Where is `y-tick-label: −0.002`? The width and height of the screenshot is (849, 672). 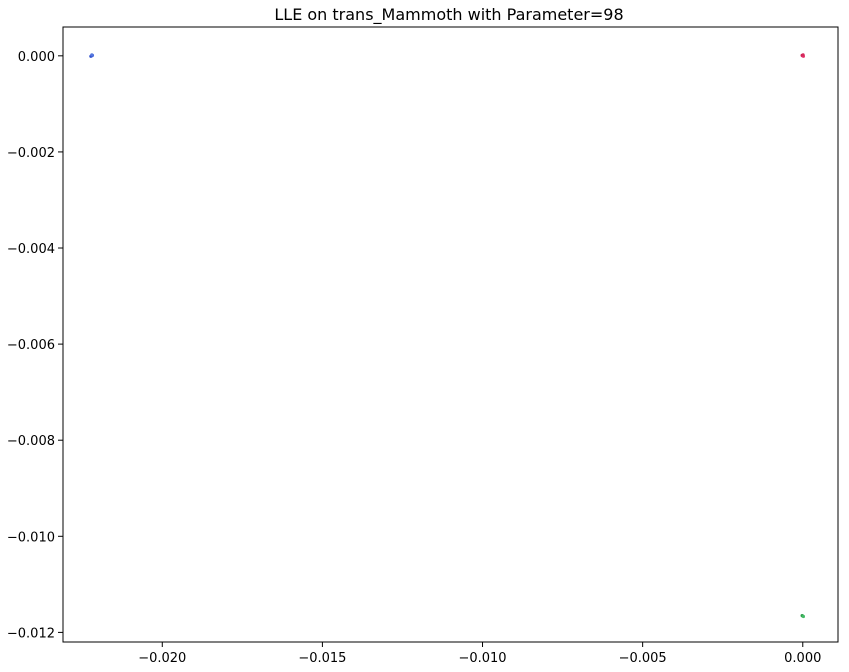
y-tick-label: −0.002 is located at coordinates (31, 153).